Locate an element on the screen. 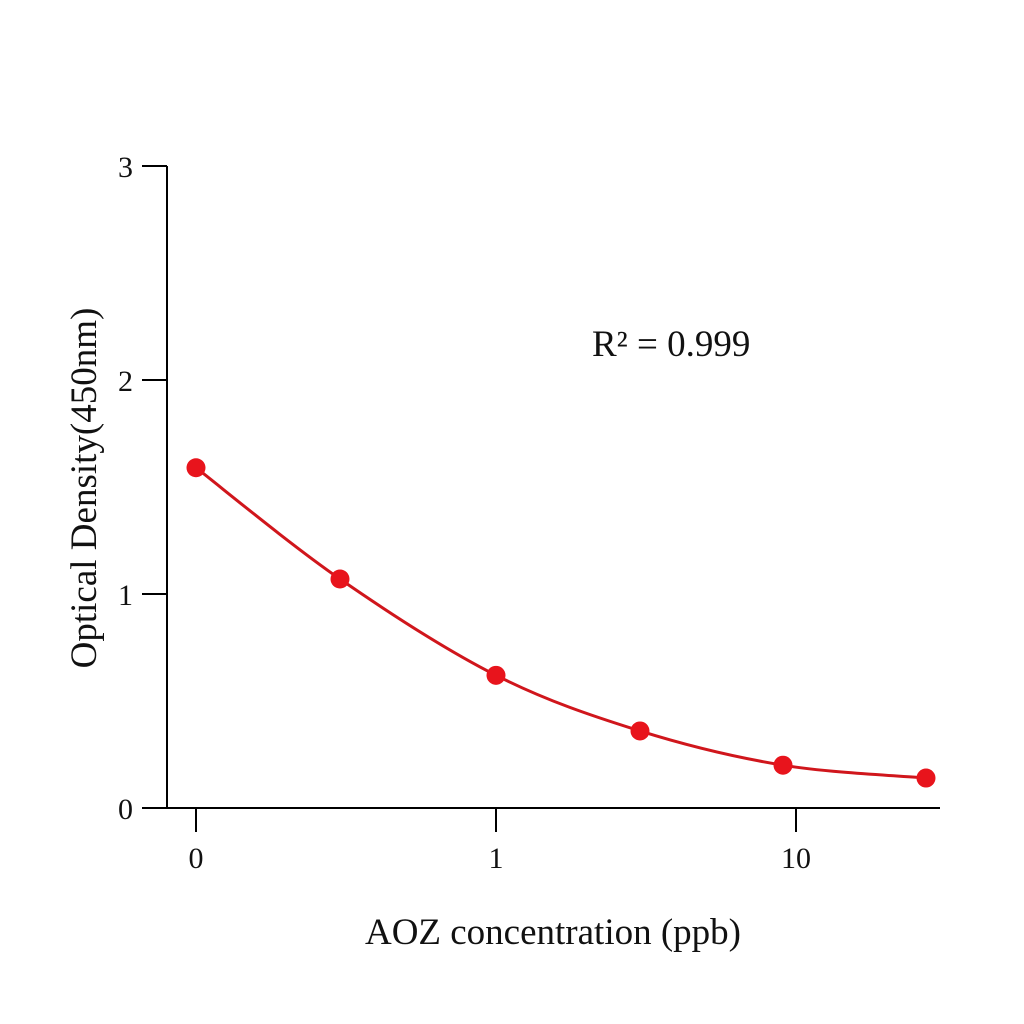  x-axis-ticks: 0 1 10 is located at coordinates (500, 841).